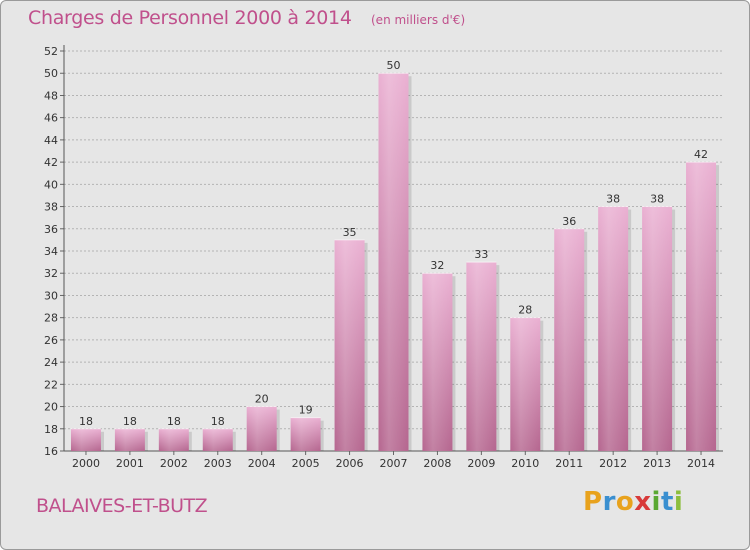  Describe the element at coordinates (86, 463) in the screenshot. I see `x-tick-label: 2000` at that location.